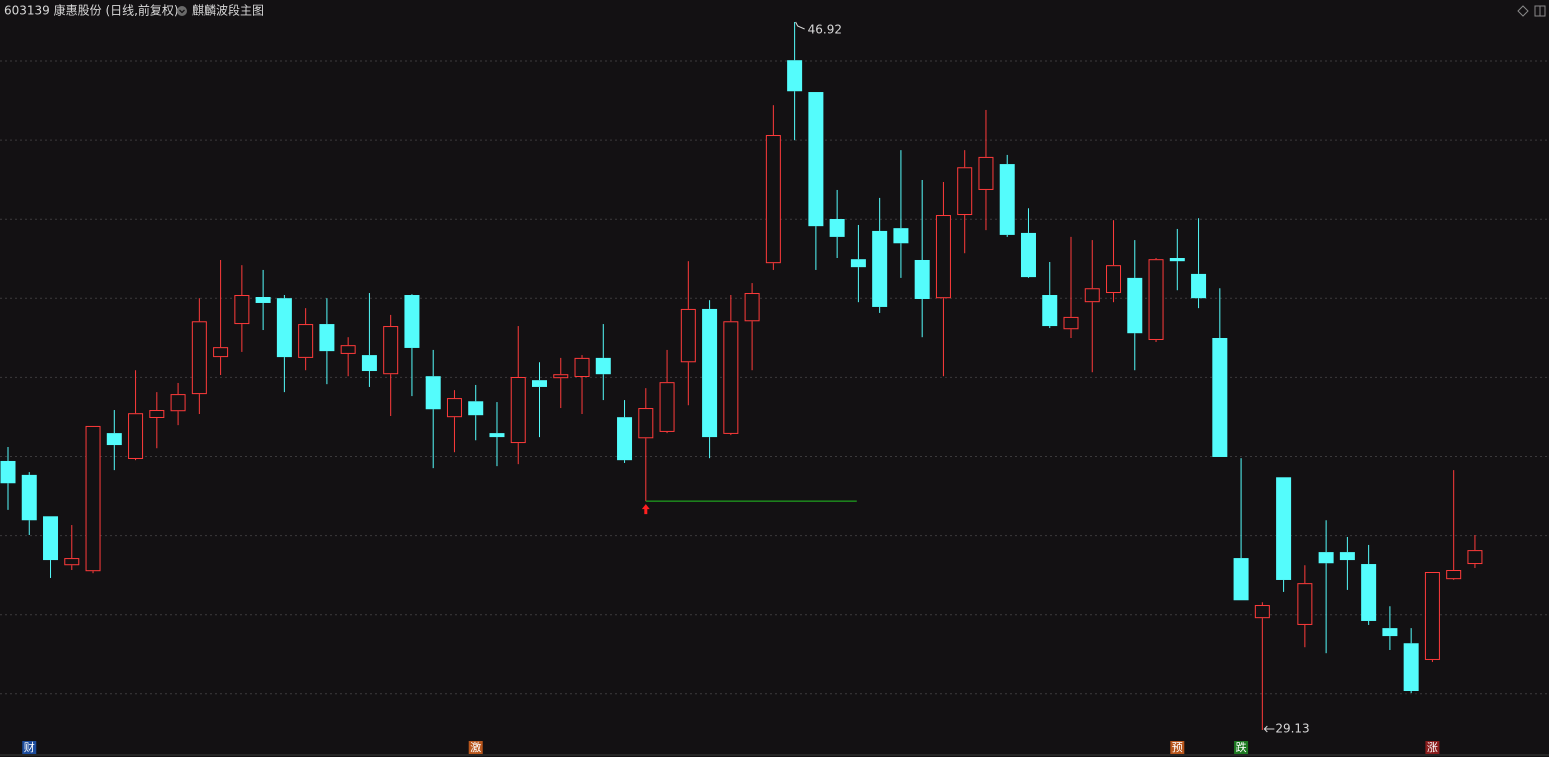  I want to click on max-label: 46.92, so click(825, 30).